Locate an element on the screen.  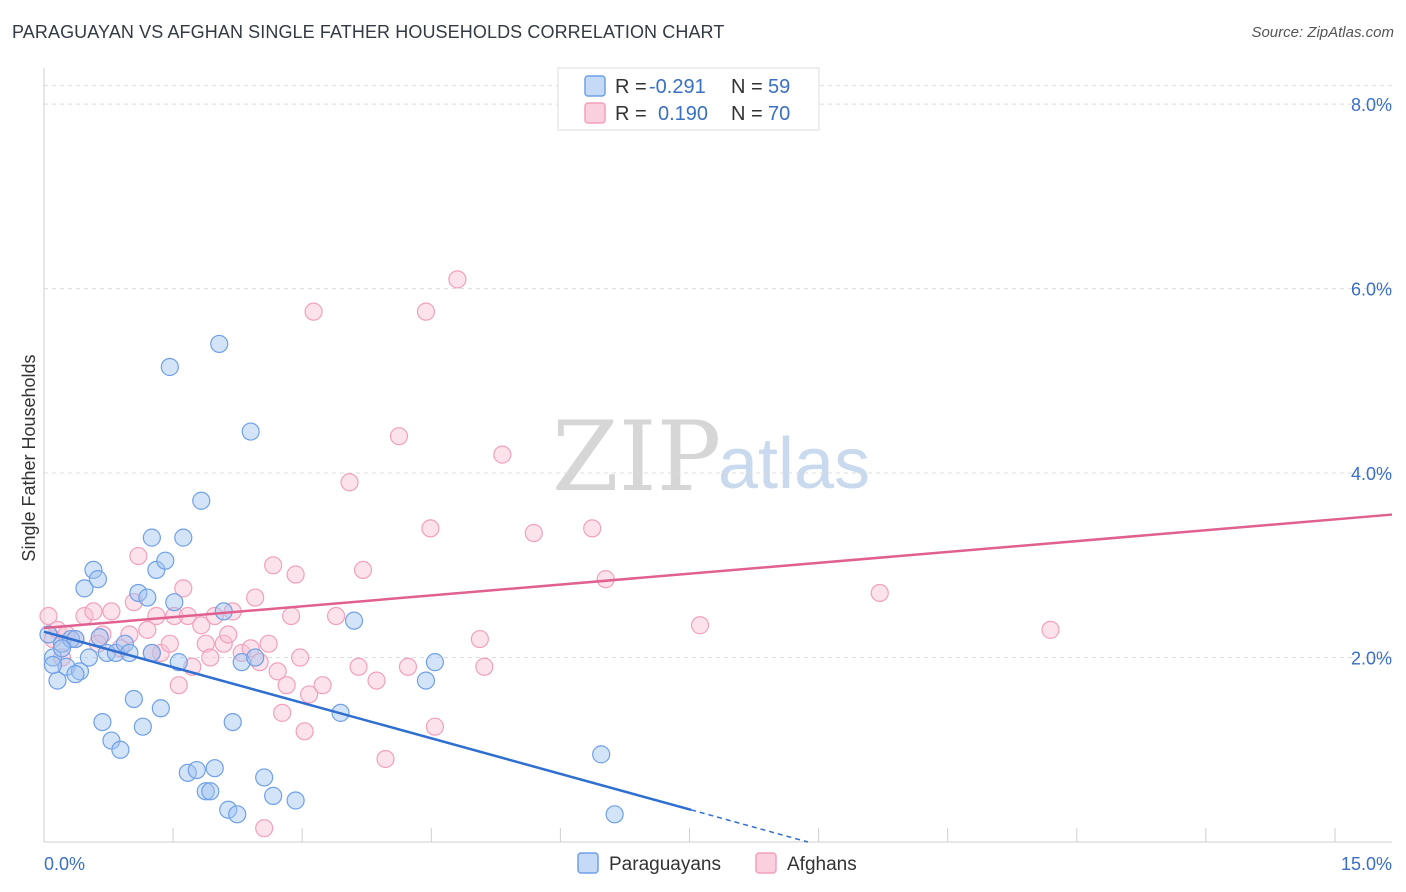
legend-box: R = -0.291 N = 59 R = 0.190 N = 70 is located at coordinates (688, 99).